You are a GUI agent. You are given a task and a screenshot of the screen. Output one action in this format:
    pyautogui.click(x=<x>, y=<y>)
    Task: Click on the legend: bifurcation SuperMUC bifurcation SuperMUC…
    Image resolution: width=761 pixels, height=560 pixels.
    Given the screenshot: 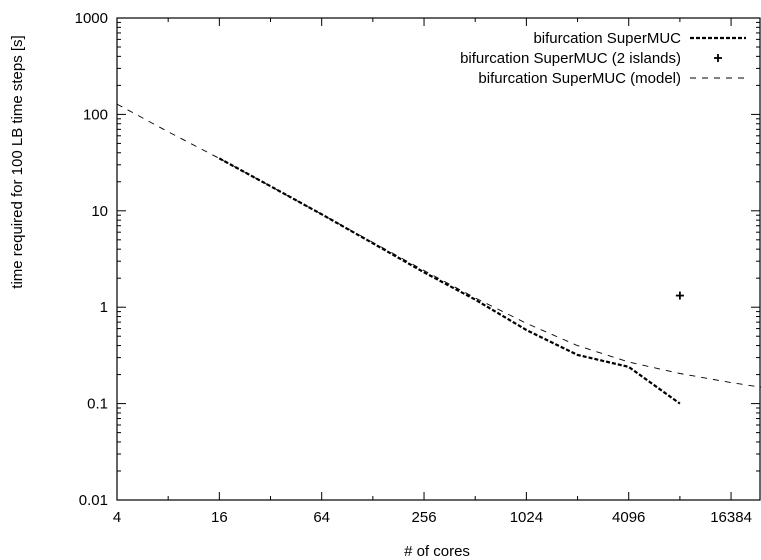 What is the action you would take?
    pyautogui.click(x=603, y=58)
    